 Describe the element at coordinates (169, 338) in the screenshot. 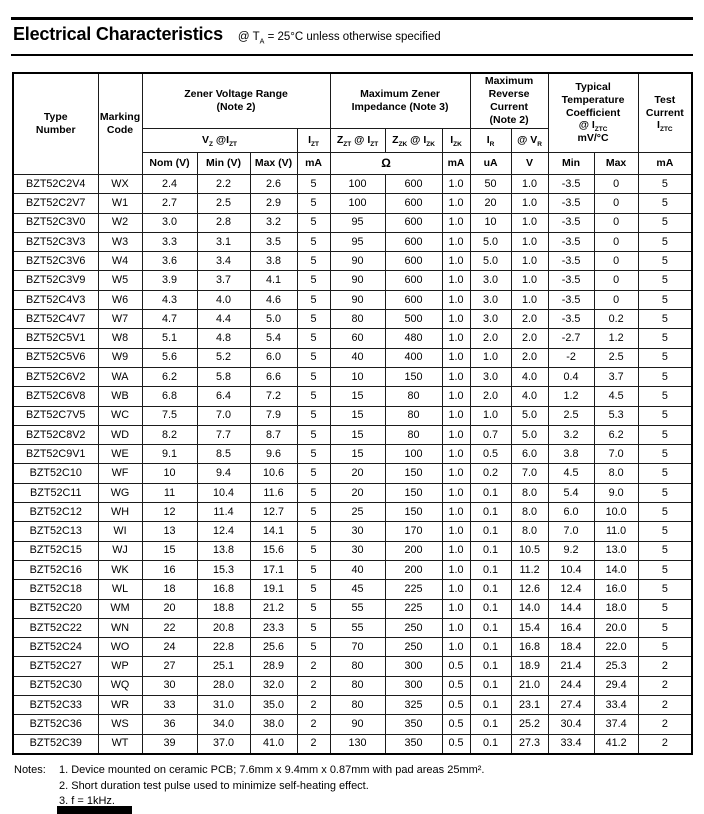

I see `vz-nom-cell: 5.1` at that location.